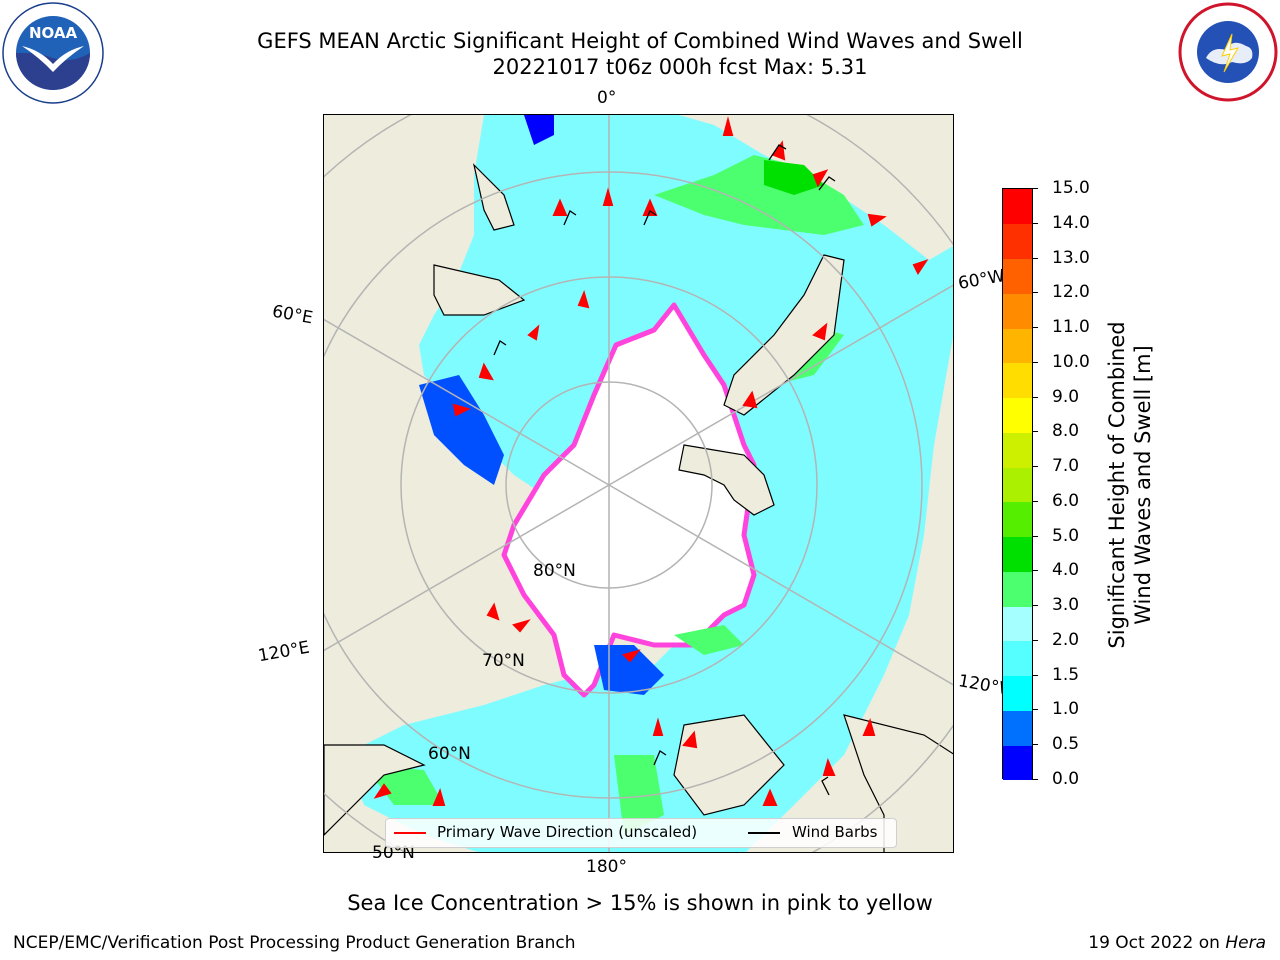 The image size is (1280, 960). Describe the element at coordinates (606, 867) in the screenshot. I see `lon-label-180: 180°` at that location.